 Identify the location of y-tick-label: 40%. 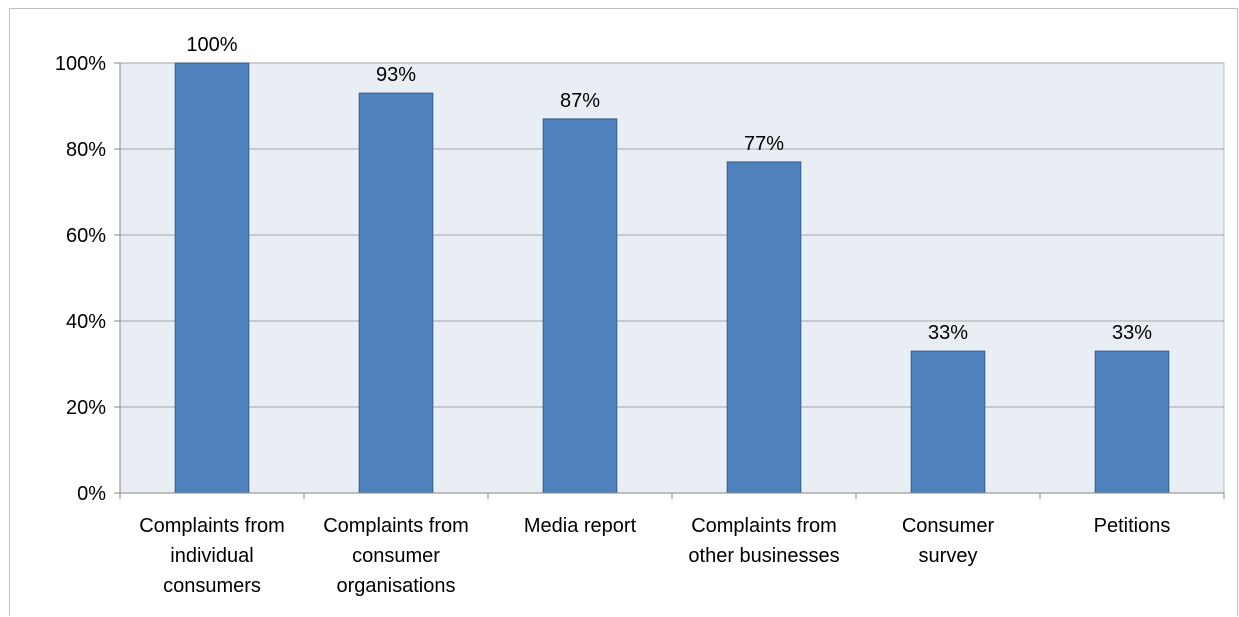
(86, 322).